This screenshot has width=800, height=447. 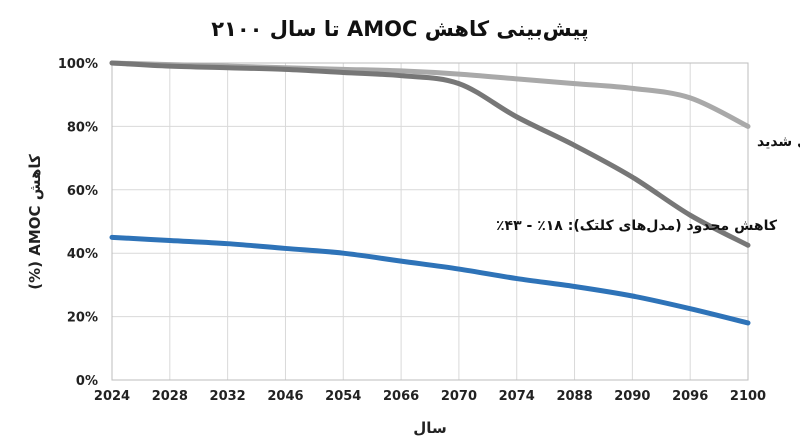 I want to click on x-tick-label: 2090, so click(x=632, y=396).